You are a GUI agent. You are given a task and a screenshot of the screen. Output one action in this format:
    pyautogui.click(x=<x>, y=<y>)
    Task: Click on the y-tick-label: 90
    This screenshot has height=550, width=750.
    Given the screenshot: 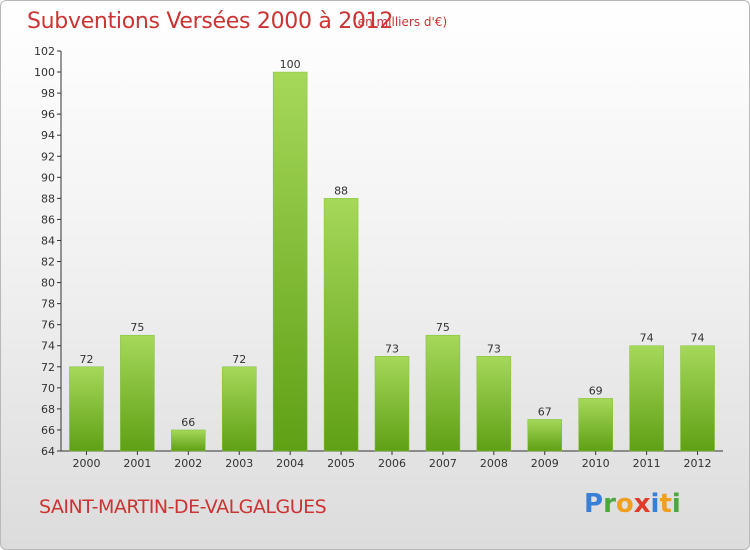 What is the action you would take?
    pyautogui.click(x=48, y=177)
    